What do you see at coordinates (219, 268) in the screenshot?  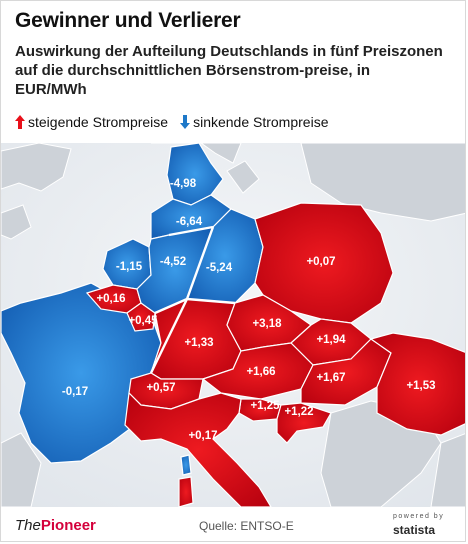 I see `value-label-de-ne: -5,24` at bounding box center [219, 268].